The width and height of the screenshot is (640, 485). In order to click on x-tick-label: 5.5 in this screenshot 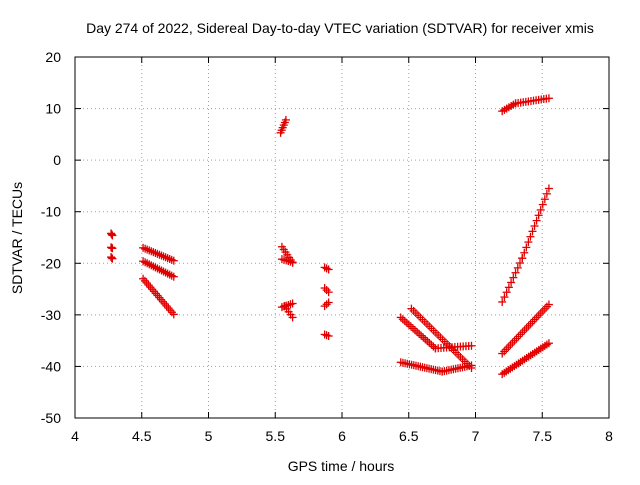, I will do `click(276, 436)`.